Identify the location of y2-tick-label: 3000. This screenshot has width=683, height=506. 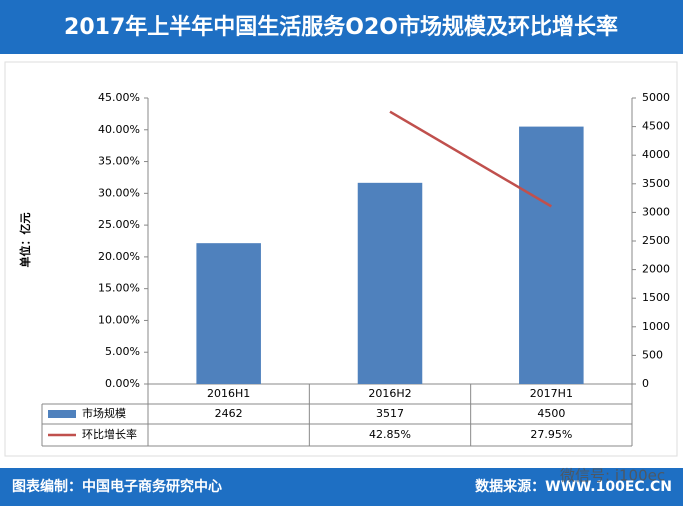
(656, 211).